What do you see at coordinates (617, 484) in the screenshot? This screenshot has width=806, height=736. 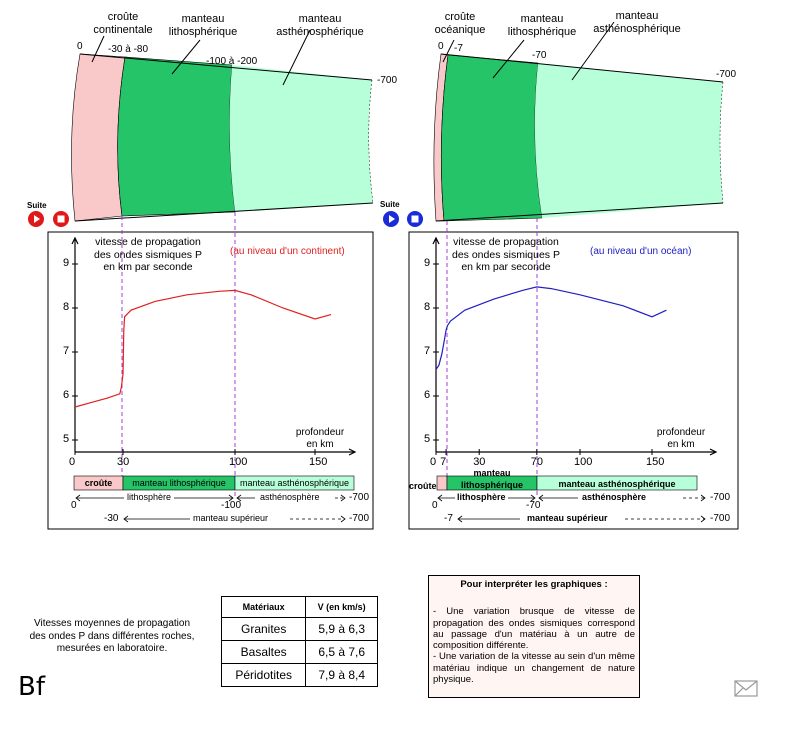 I see `ocean-strip-astheno: manteau asthénosphérique` at bounding box center [617, 484].